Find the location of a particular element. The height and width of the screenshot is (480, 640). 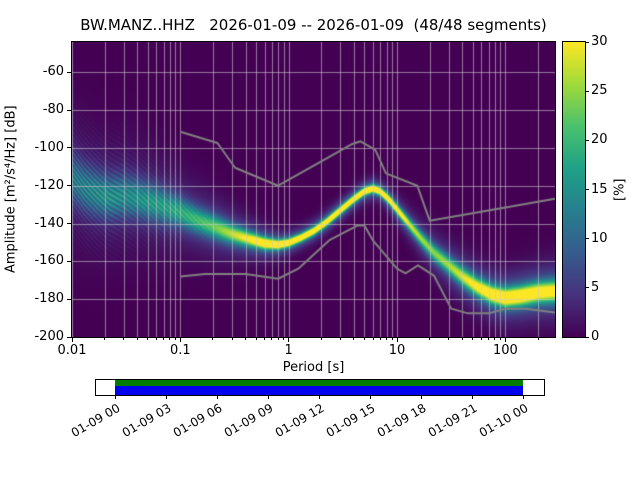

timeline-data-blue is located at coordinates (319, 390).